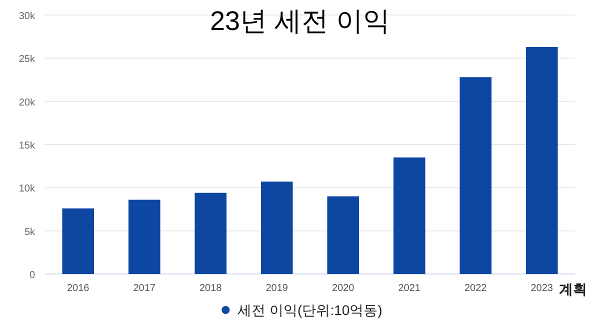 The image size is (600, 320). I want to click on x-tick-label: 2016, so click(78, 288).